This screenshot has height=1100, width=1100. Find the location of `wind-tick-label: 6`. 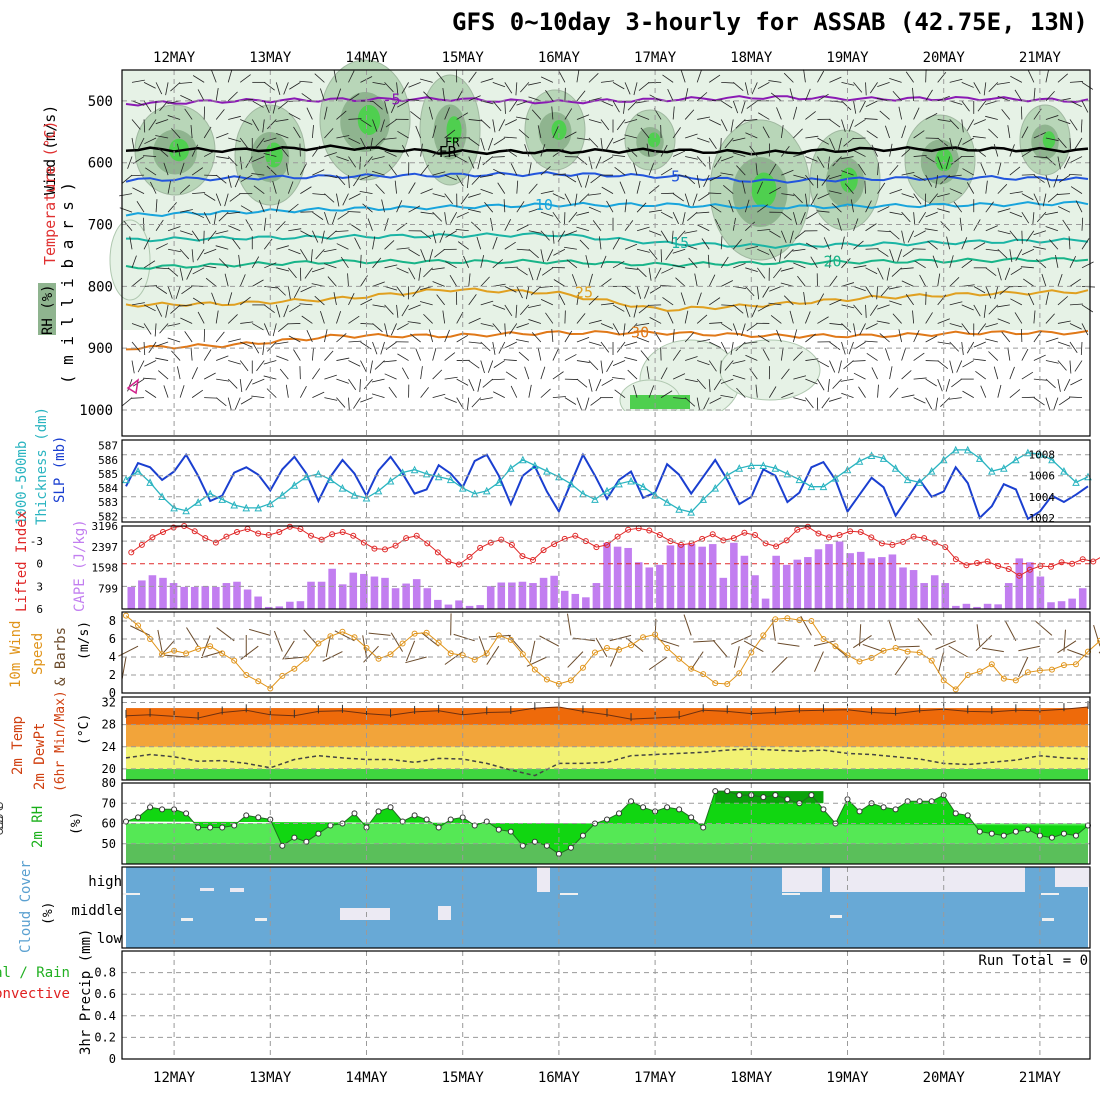

wind-tick-label: 6 is located at coordinates (112, 639).